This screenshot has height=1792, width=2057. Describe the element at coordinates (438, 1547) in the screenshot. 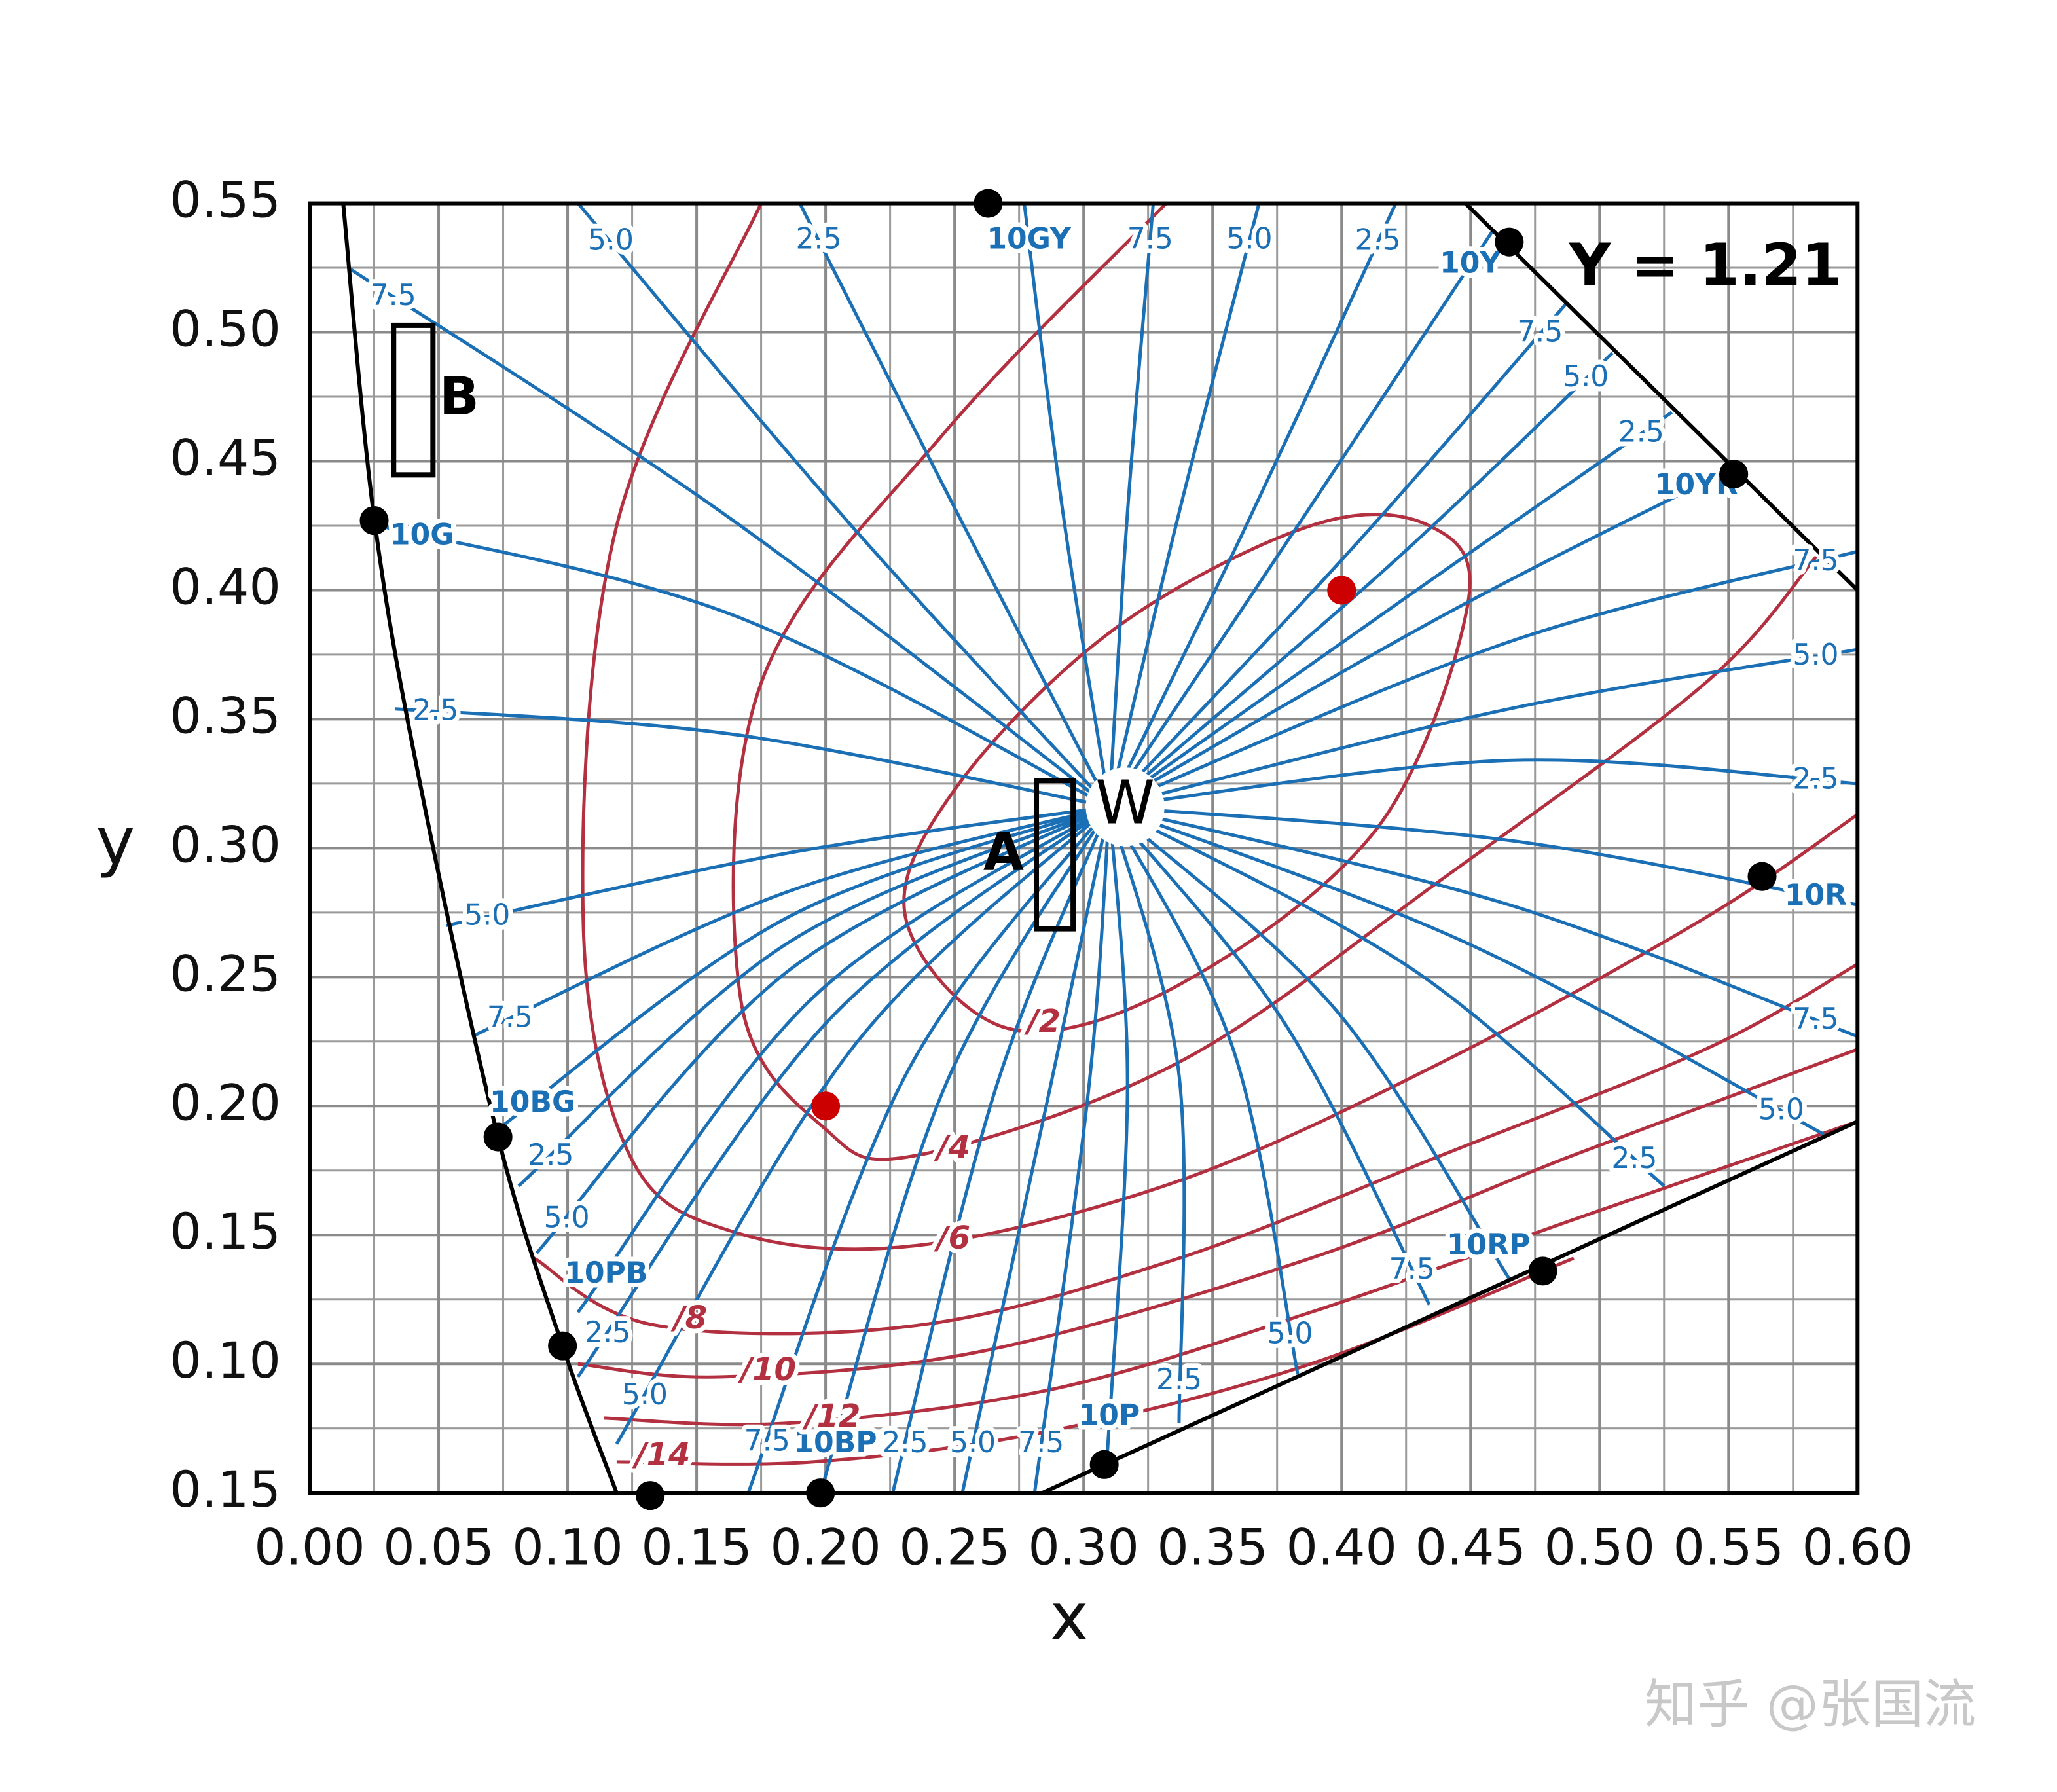

I see `x-tick-label: 0.05` at that location.